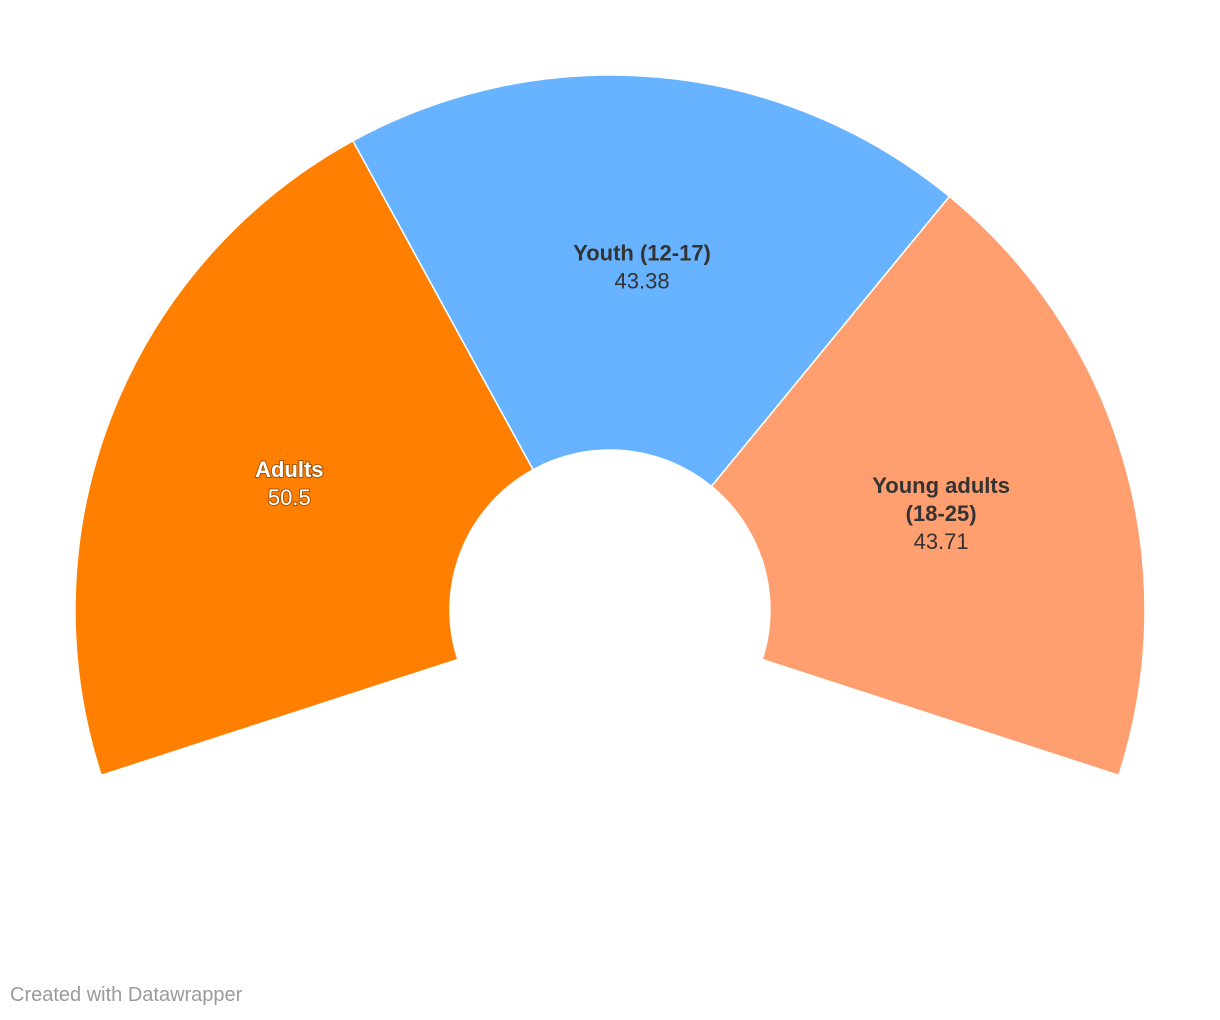 The image size is (1220, 1020). What do you see at coordinates (642, 280) in the screenshot?
I see `slice-value-label: 43.38` at bounding box center [642, 280].